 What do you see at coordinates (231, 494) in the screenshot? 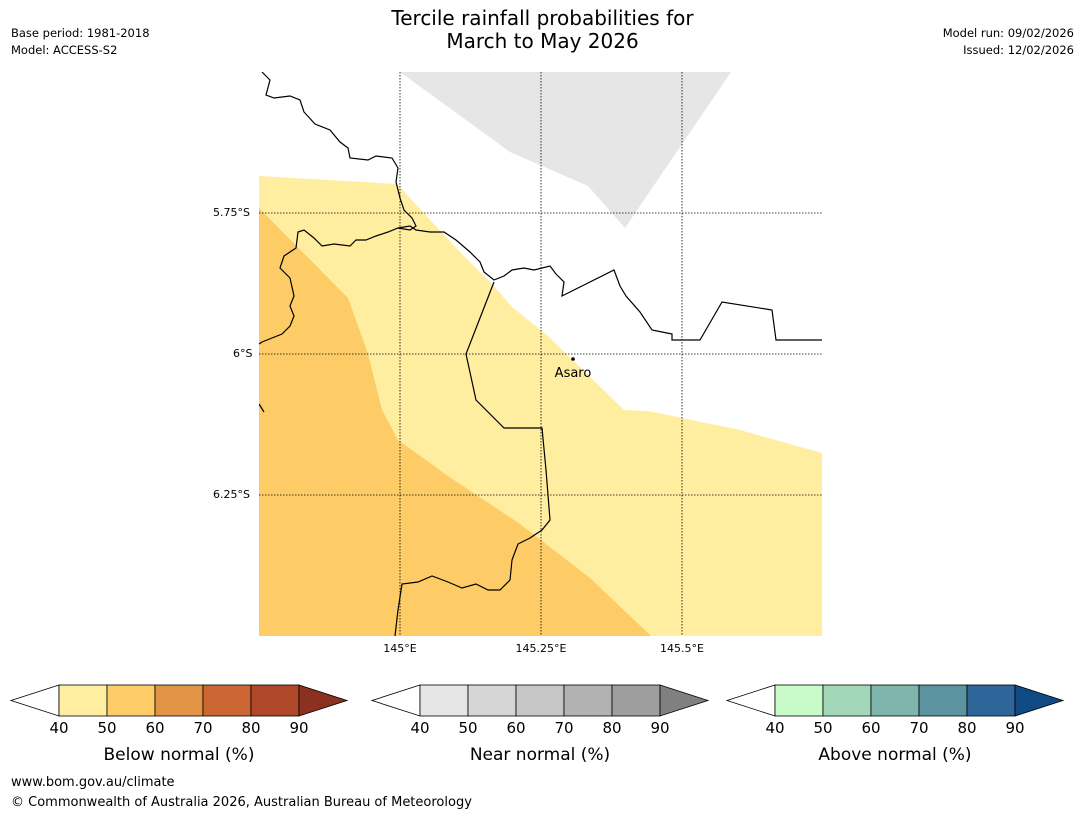
I see `lat-label-6-25: 6.25°S` at bounding box center [231, 494].